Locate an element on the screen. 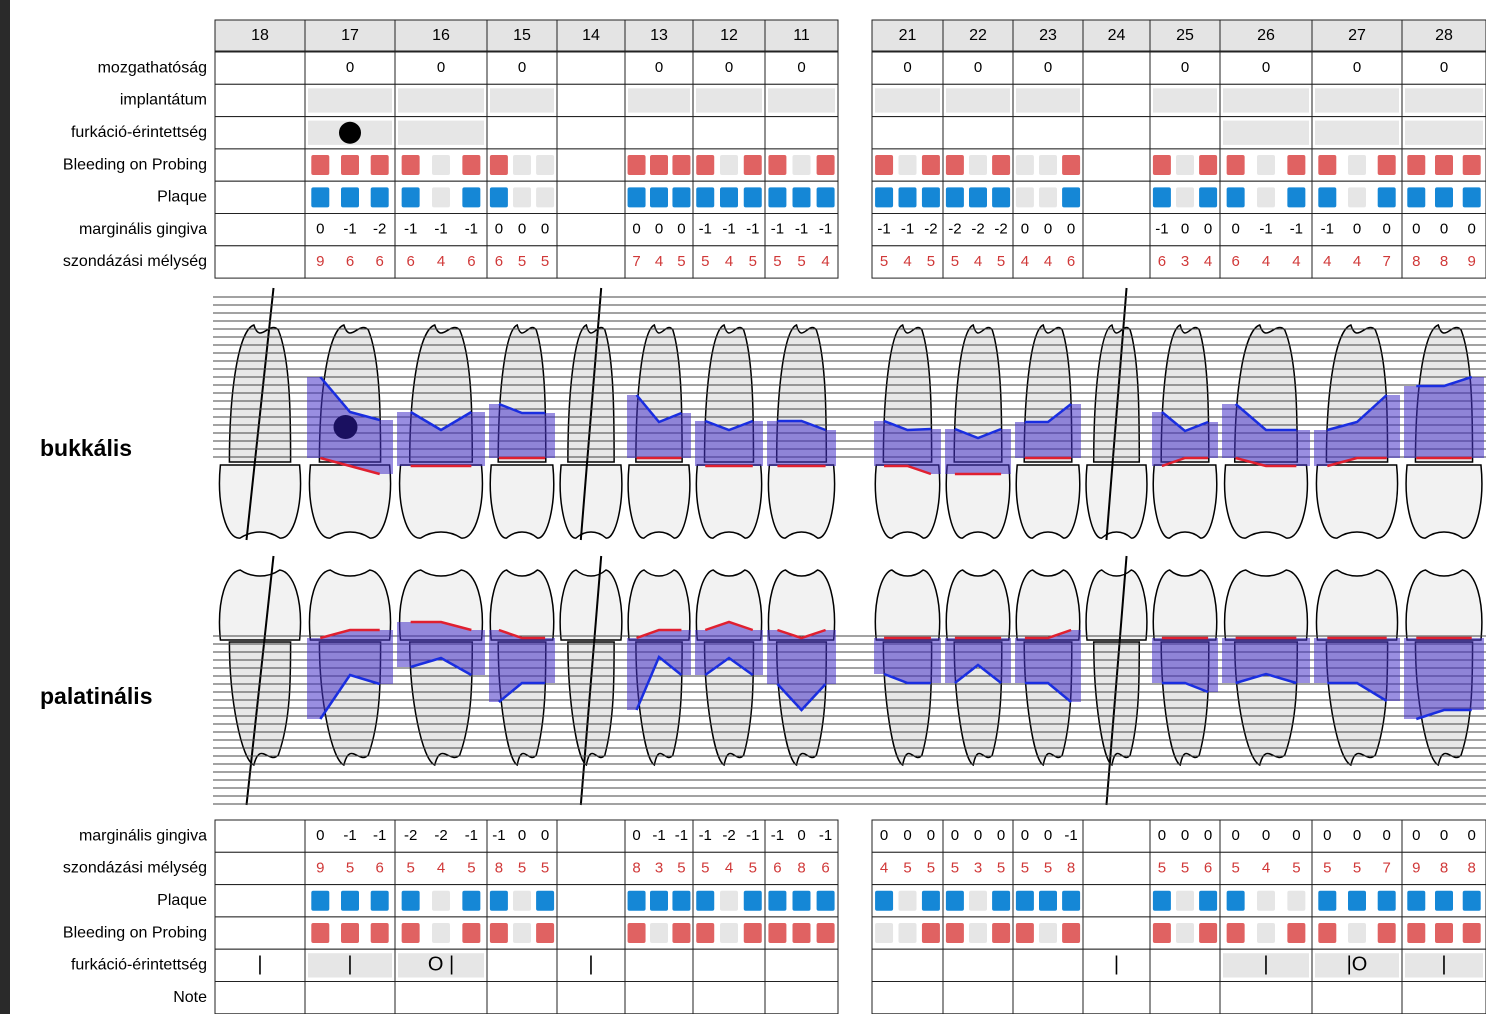  row-label: furkáció-érintettség is located at coordinates (139, 132).